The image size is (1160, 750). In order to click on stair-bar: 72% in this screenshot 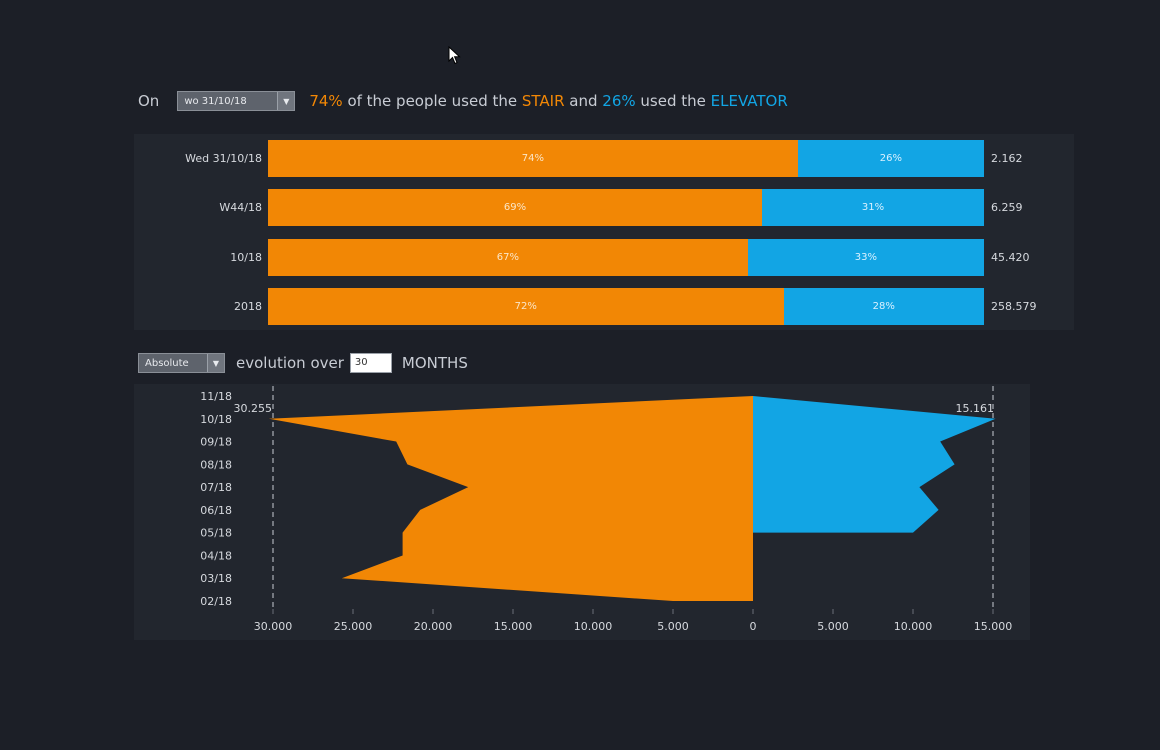, I will do `click(526, 306)`.